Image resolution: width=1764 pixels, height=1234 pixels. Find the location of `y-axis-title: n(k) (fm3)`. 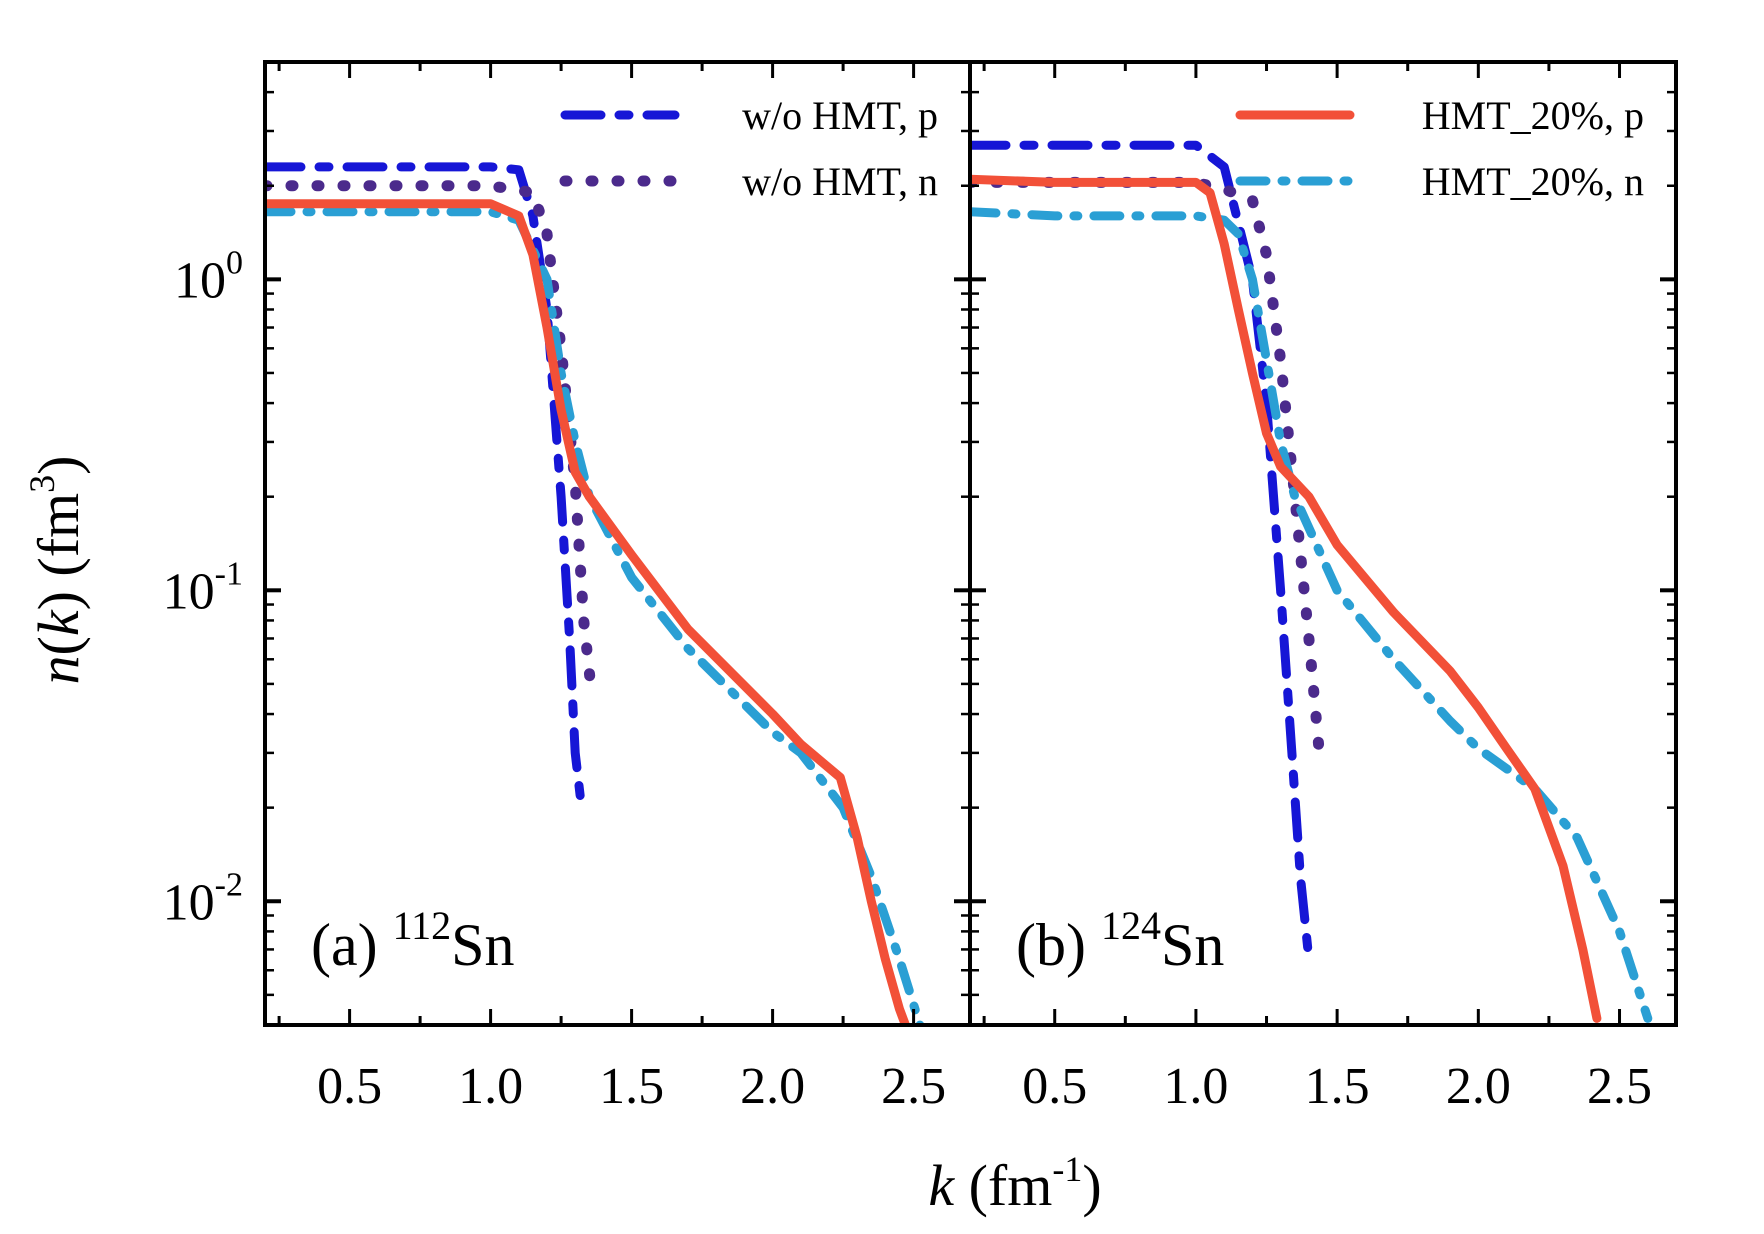

y-axis-title: n(k) (fm3) is located at coordinates (56, 570).